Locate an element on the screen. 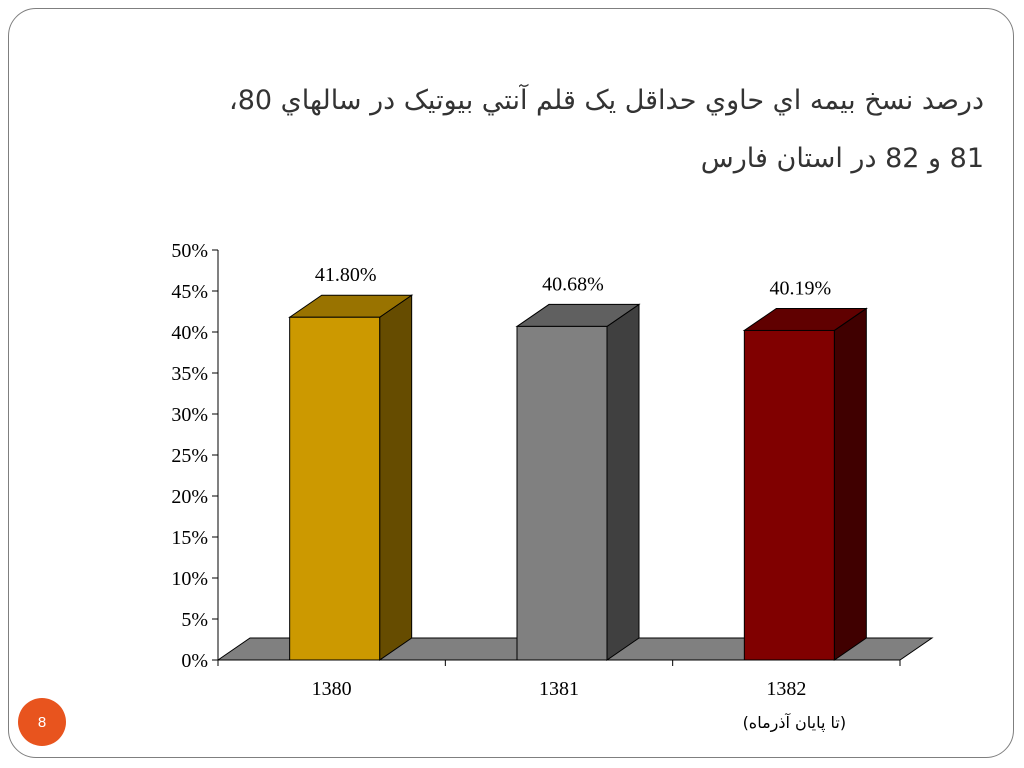 Image resolution: width=1024 pixels, height=768 pixels. x-category-label-1381: 1381 is located at coordinates (559, 689).